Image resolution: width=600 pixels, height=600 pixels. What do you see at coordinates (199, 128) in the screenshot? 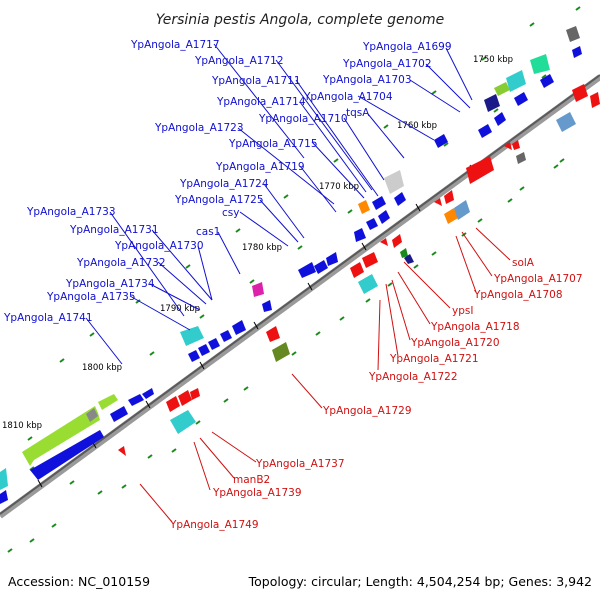
I see `gene-label: YpAngola_A1723` at bounding box center [199, 128].